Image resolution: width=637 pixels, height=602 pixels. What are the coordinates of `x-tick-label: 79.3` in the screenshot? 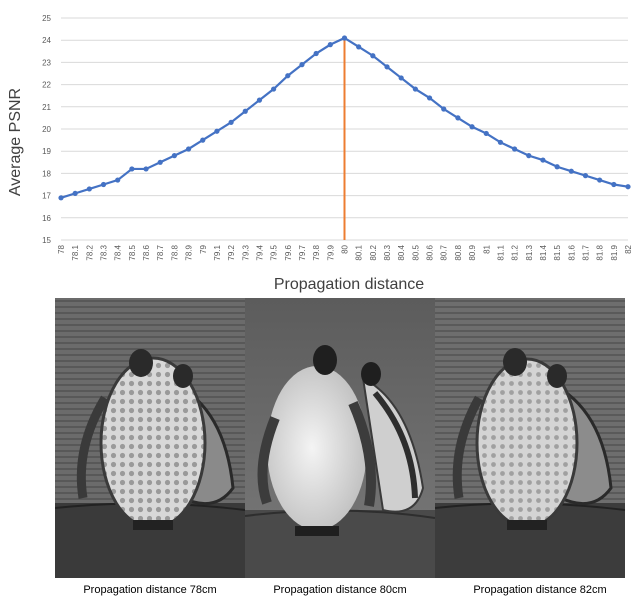 It's located at (245, 252).